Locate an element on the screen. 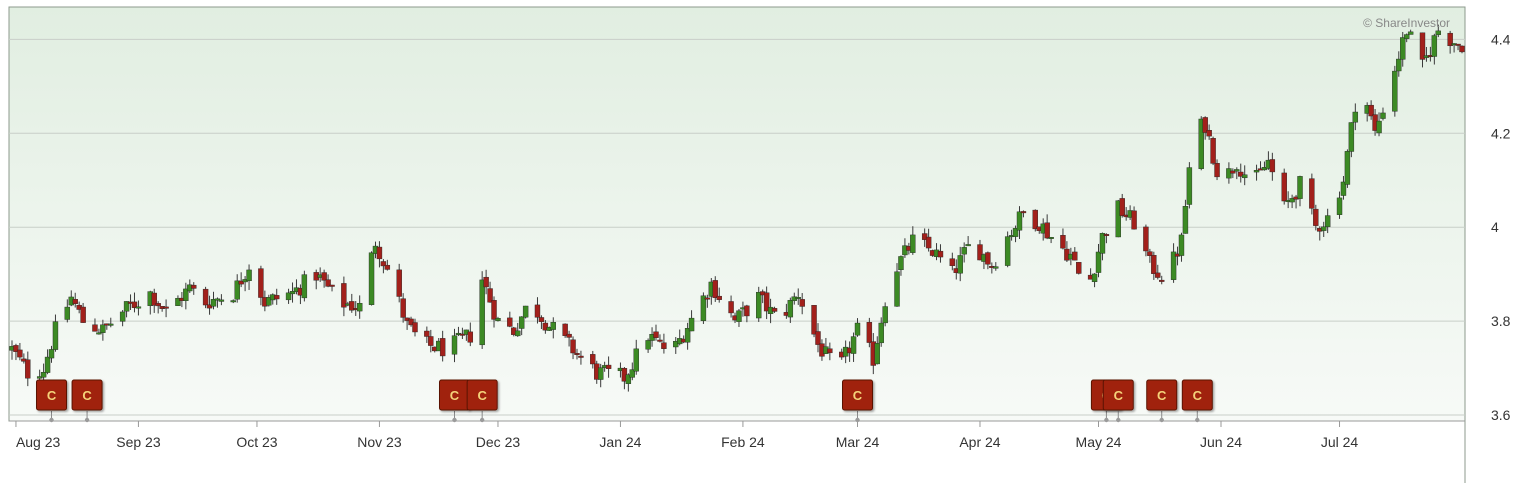 This screenshot has height=483, width=1527. y-axis-ticks: 4.4 4.2 4 3.8 3.6 is located at coordinates (1501, 227).